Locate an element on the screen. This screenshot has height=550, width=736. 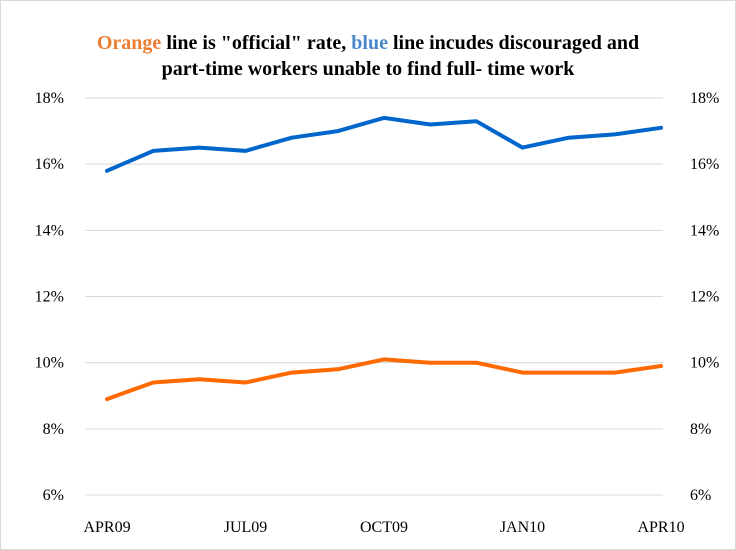
y-tick-label-right: 16% is located at coordinates (704, 164).